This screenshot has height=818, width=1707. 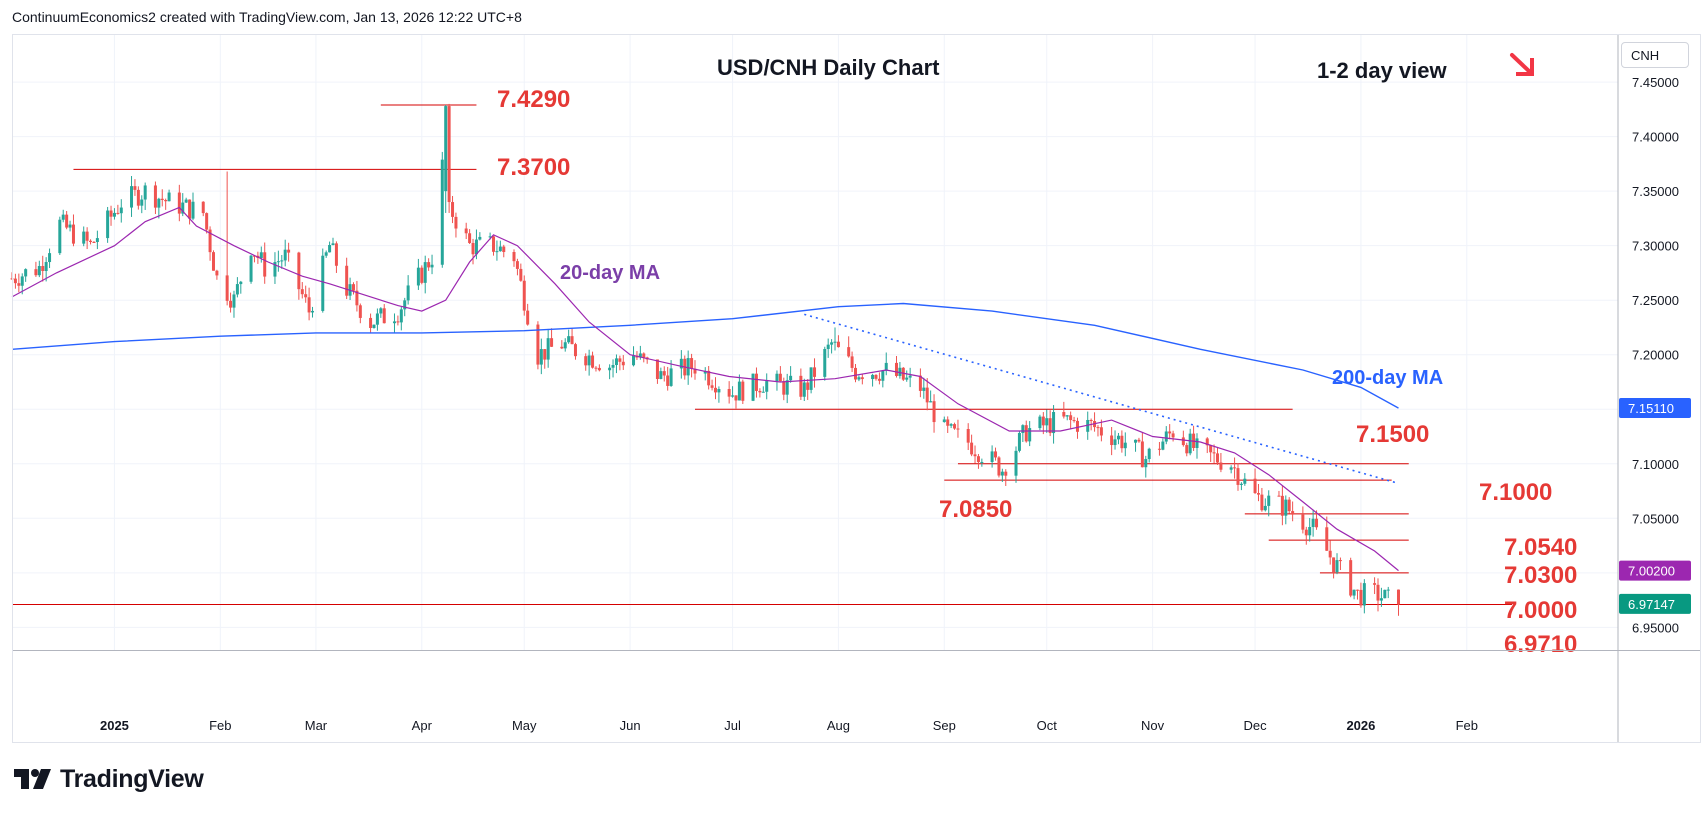 What do you see at coordinates (316, 725) in the screenshot?
I see `x-tick-label: Mar` at bounding box center [316, 725].